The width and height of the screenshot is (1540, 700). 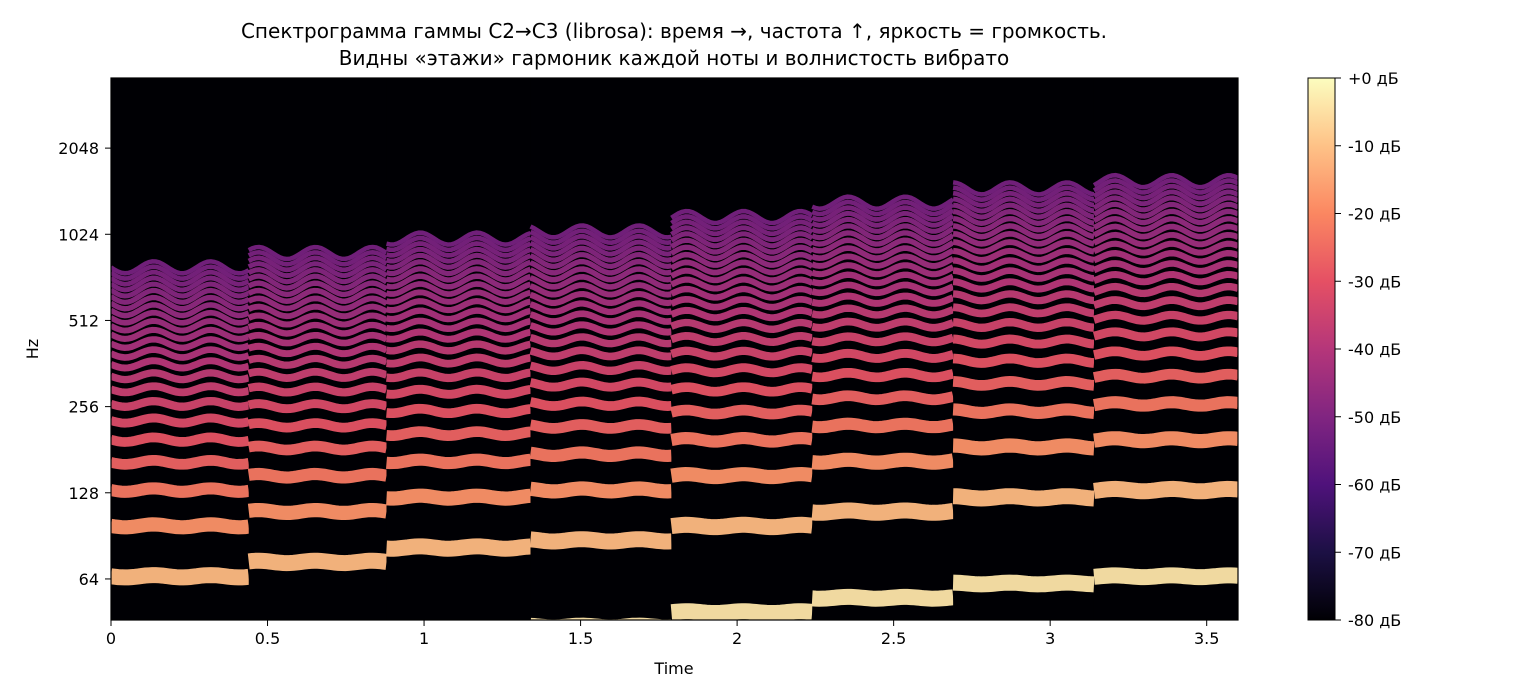 What do you see at coordinates (580, 638) in the screenshot?
I see `x-tick-label: 1.5` at bounding box center [580, 638].